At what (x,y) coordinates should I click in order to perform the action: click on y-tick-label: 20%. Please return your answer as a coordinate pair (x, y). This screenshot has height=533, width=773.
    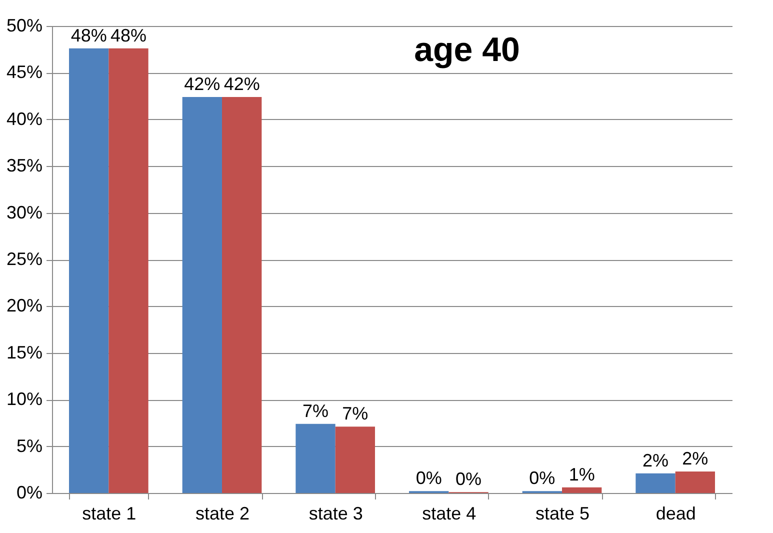
    Looking at the image, I should click on (24, 306).